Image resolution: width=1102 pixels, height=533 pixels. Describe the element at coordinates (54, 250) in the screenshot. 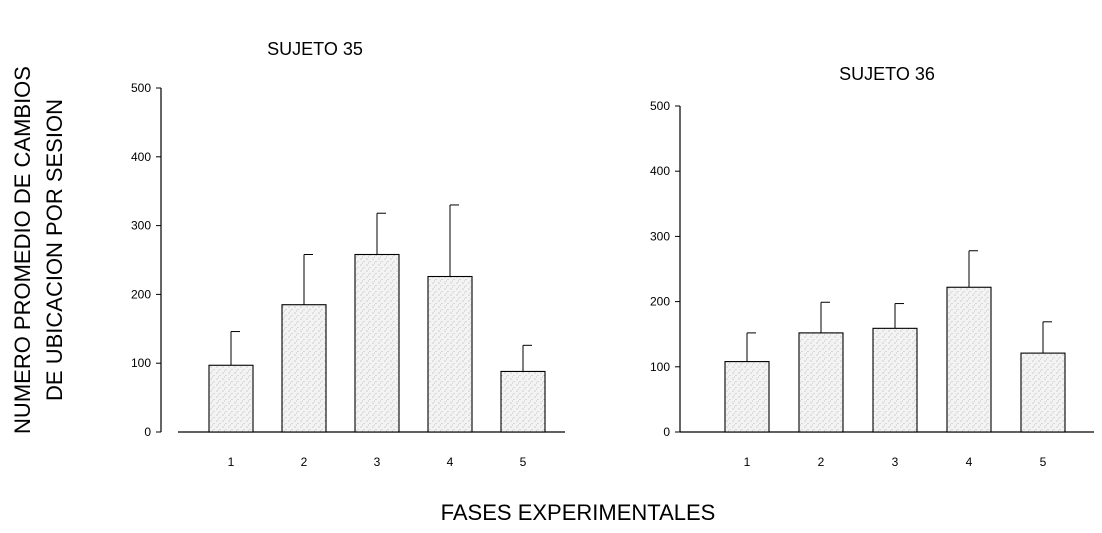

I see `y-axis-label-line2: DE UBICACION POR SESION` at that location.